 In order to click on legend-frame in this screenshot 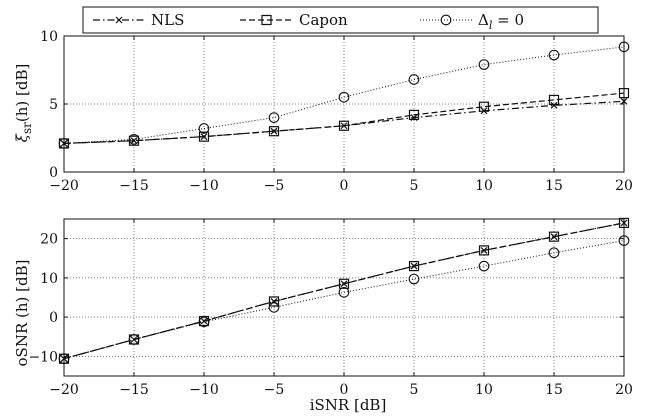, I will do `click(340, 20)`.